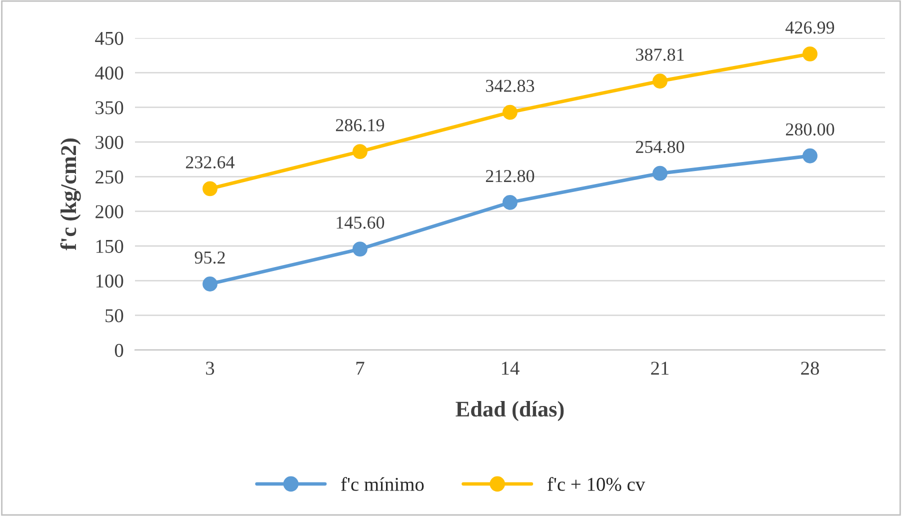 Image resolution: width=902 pixels, height=516 pixels. What do you see at coordinates (110, 107) in the screenshot?
I see `y-tick-label: 350` at bounding box center [110, 107].